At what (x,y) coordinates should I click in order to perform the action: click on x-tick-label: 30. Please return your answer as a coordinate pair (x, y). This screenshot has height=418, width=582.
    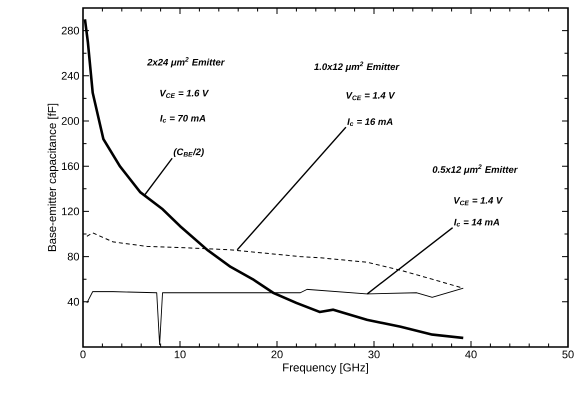
    Looking at the image, I should click on (374, 354).